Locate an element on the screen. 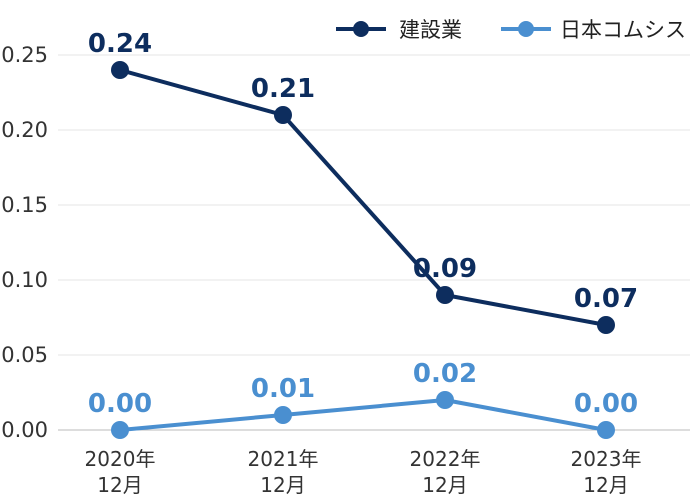  legend-label: 建設業 is located at coordinates (430, 30).